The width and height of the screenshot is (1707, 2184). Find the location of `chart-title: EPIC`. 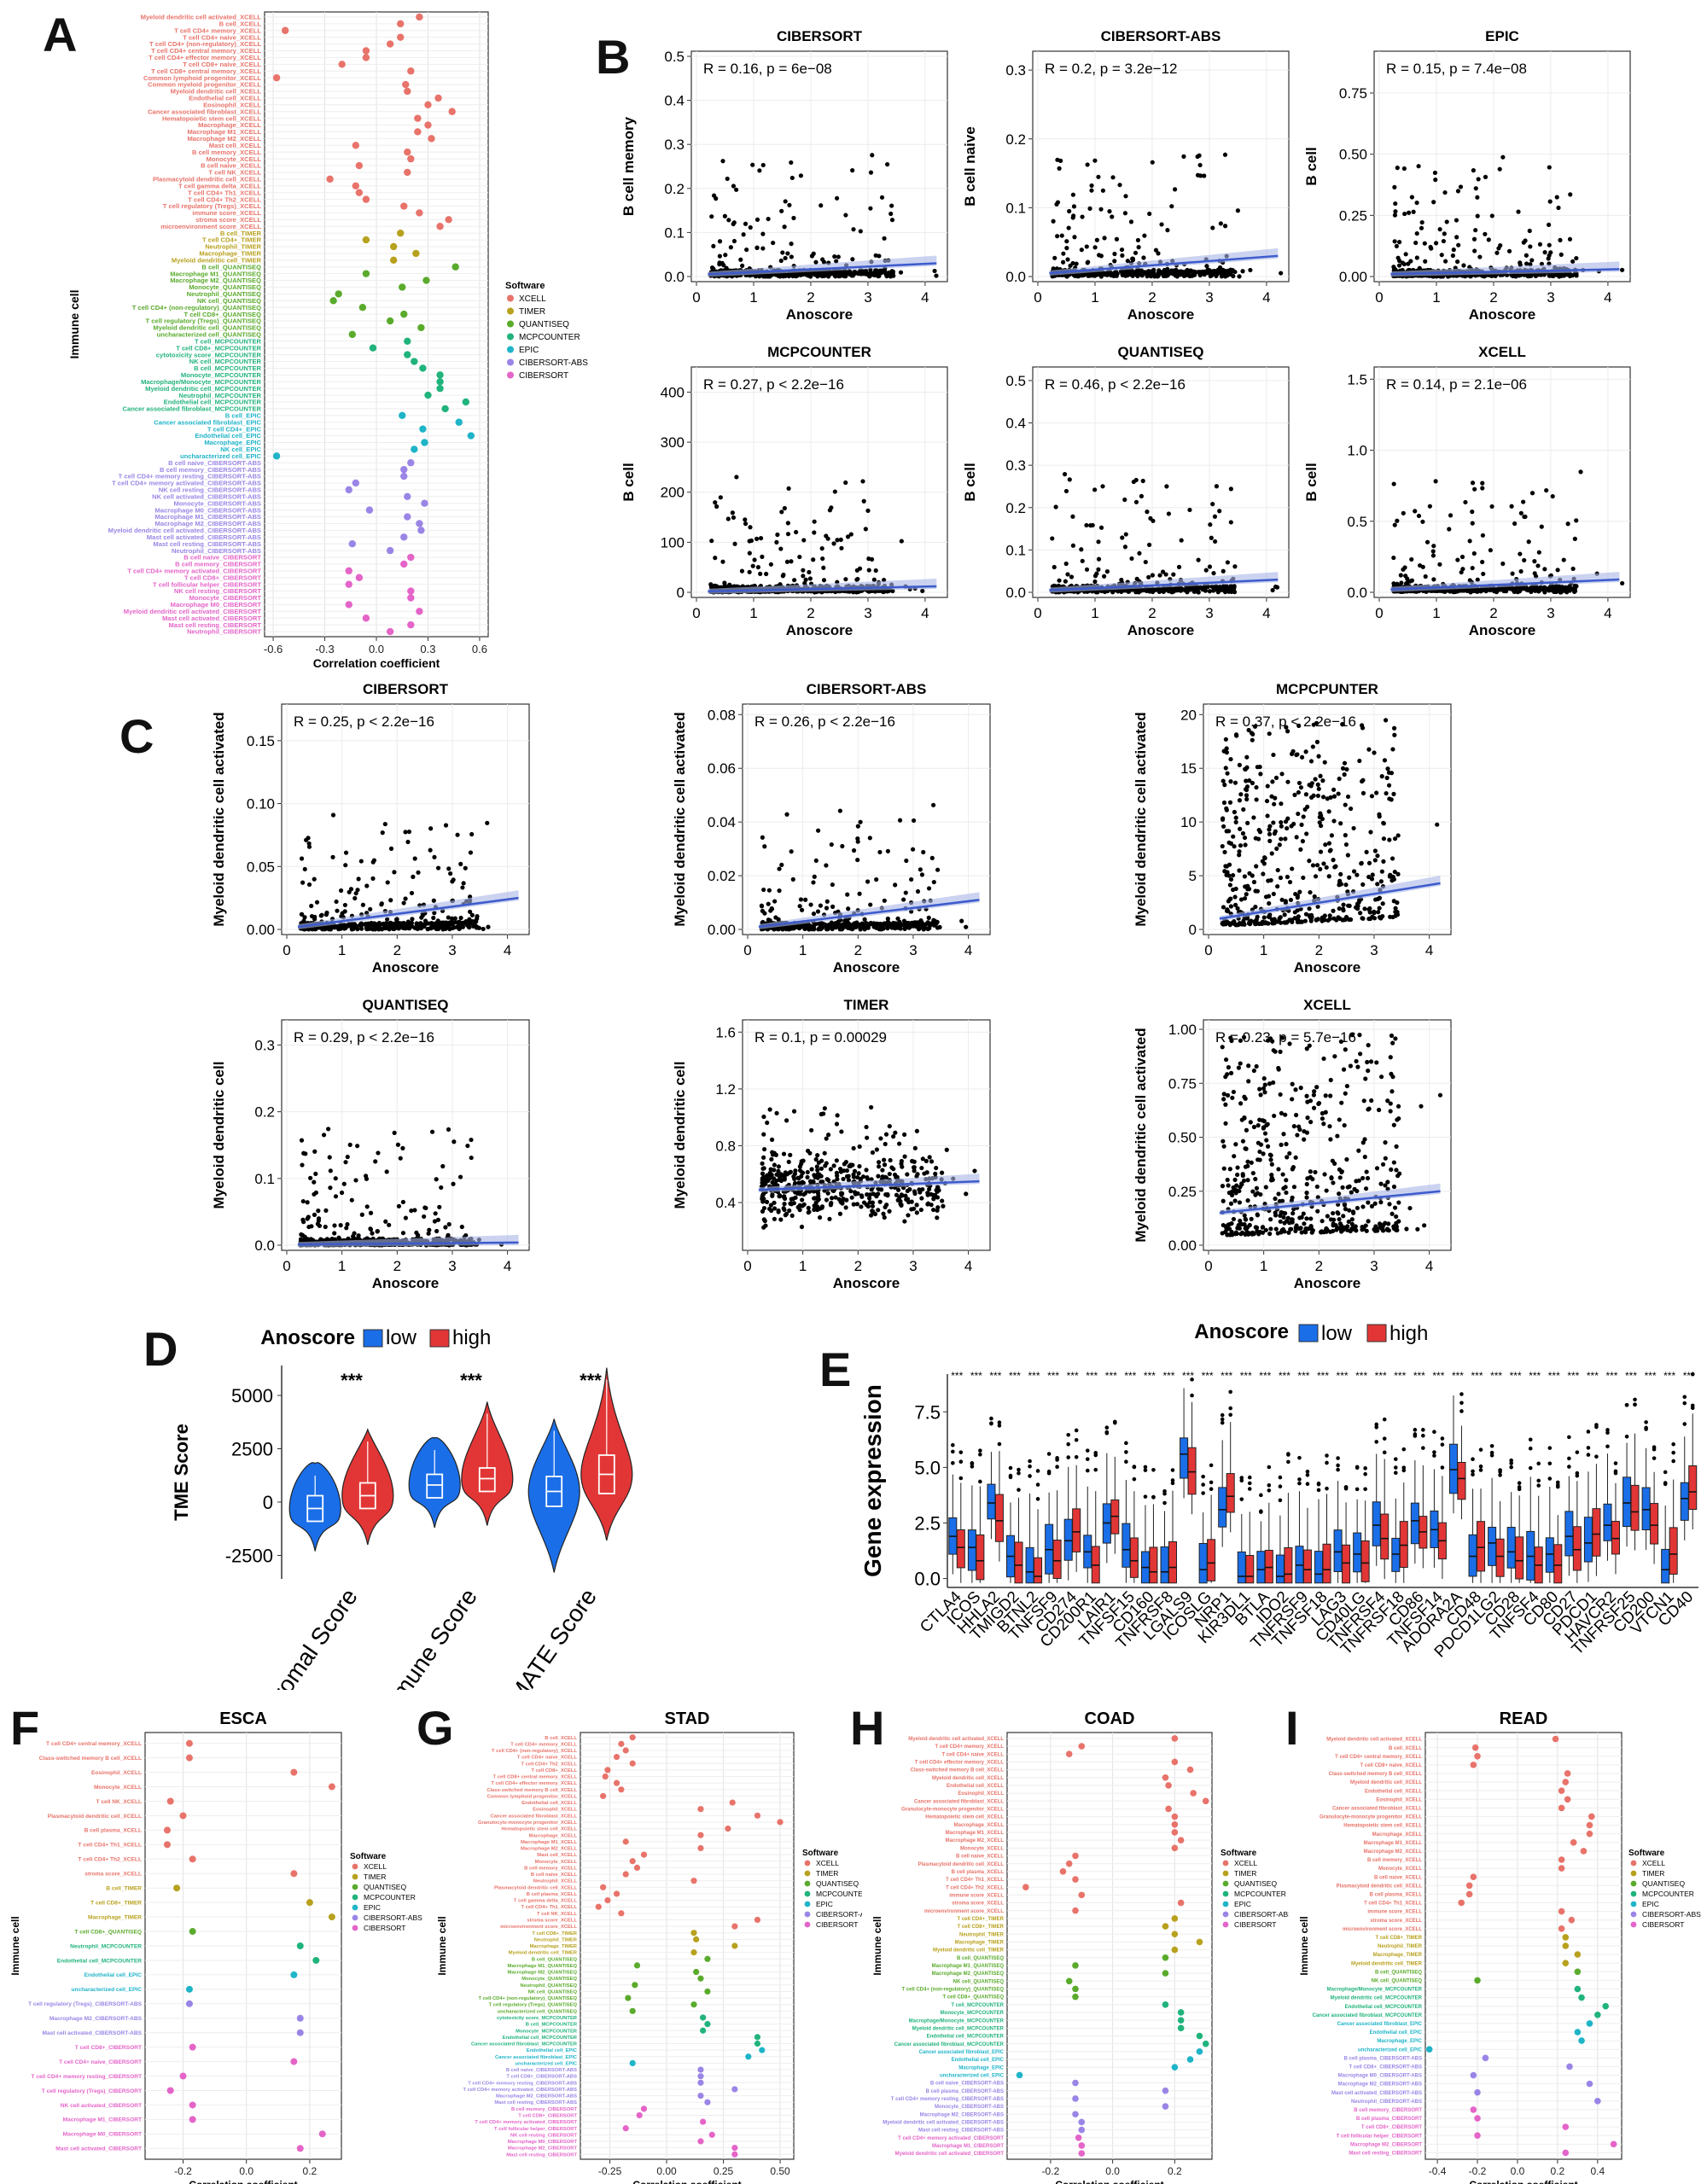

chart-title: EPIC is located at coordinates (1502, 36).